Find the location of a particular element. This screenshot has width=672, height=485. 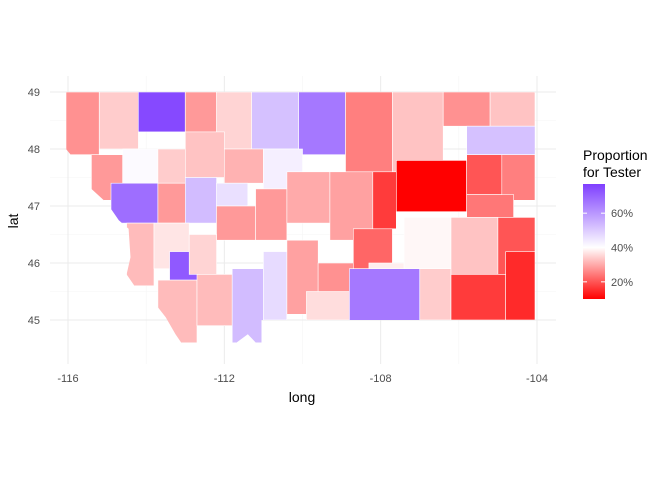

legend-title-line-1: Proportion is located at coordinates (615, 155).